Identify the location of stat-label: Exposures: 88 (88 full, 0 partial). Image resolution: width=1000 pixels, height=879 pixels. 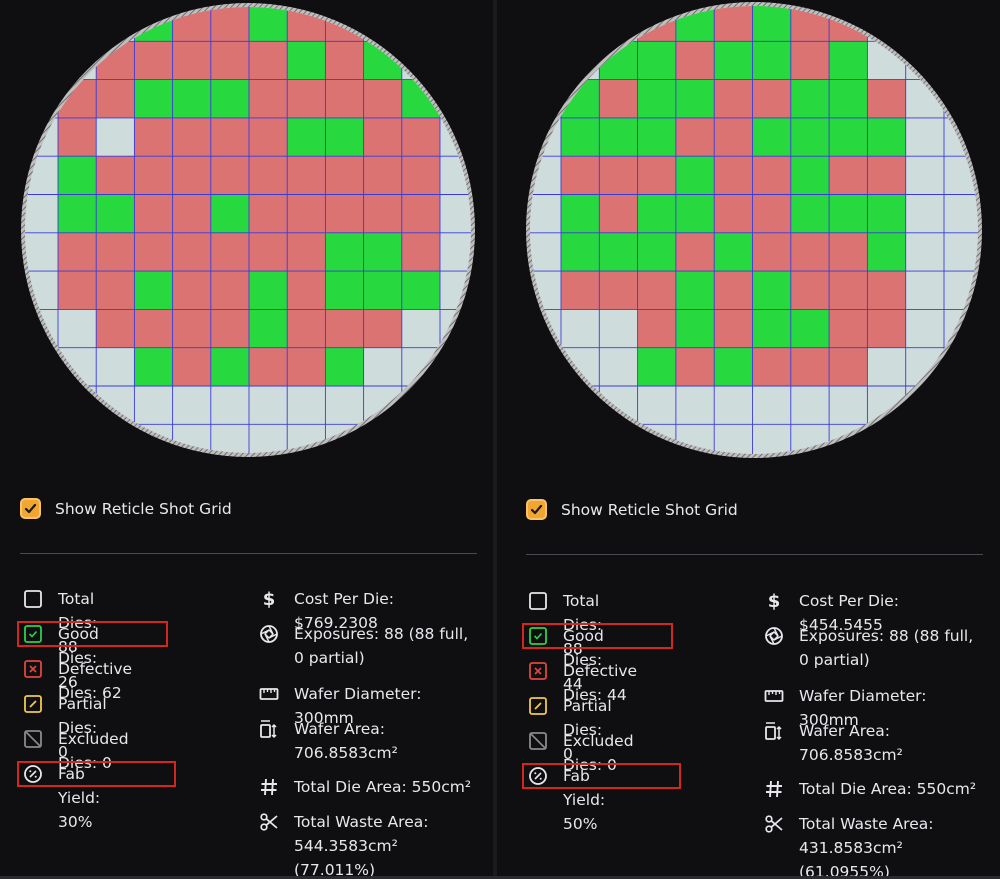
(381, 646).